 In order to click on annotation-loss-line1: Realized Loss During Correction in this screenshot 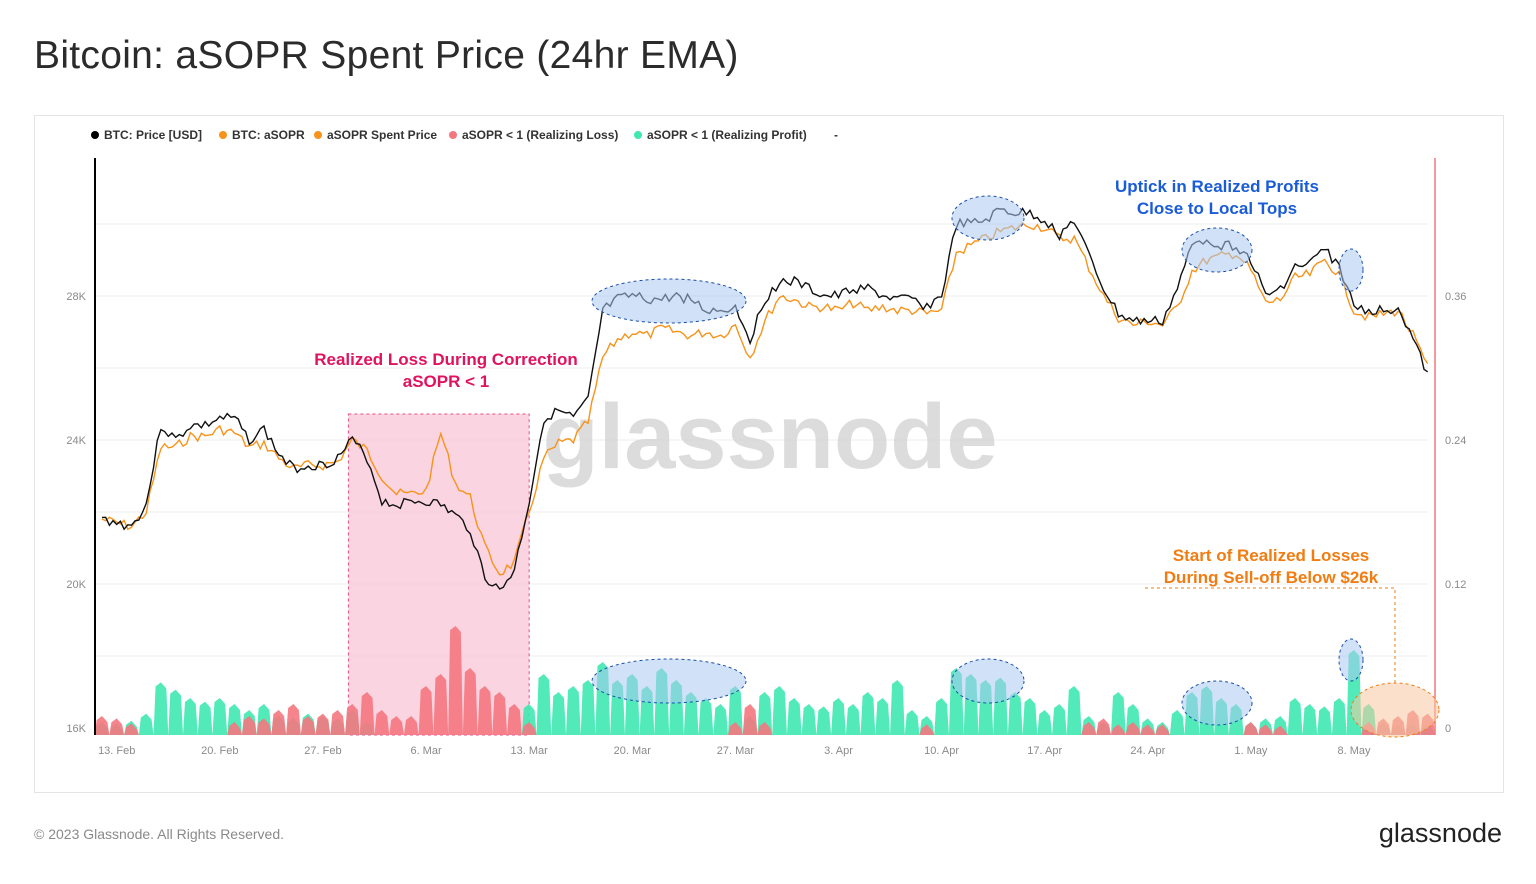, I will do `click(446, 359)`.